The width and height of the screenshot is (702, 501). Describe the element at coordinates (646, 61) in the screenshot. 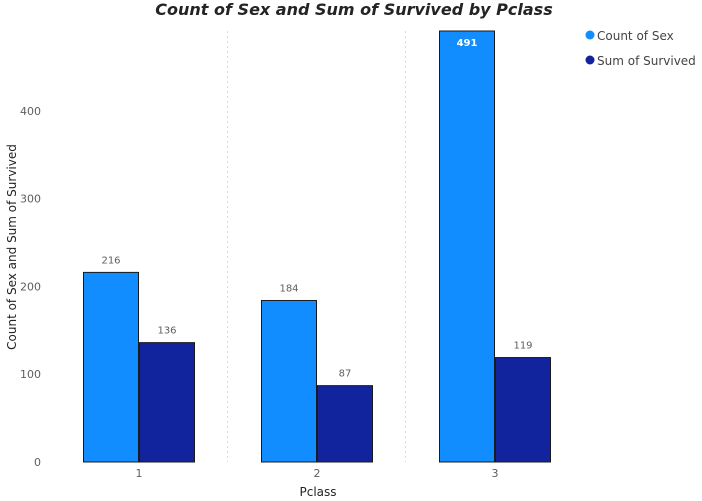

I see `legend-label-sum-of-survived: Sum of Survived` at that location.